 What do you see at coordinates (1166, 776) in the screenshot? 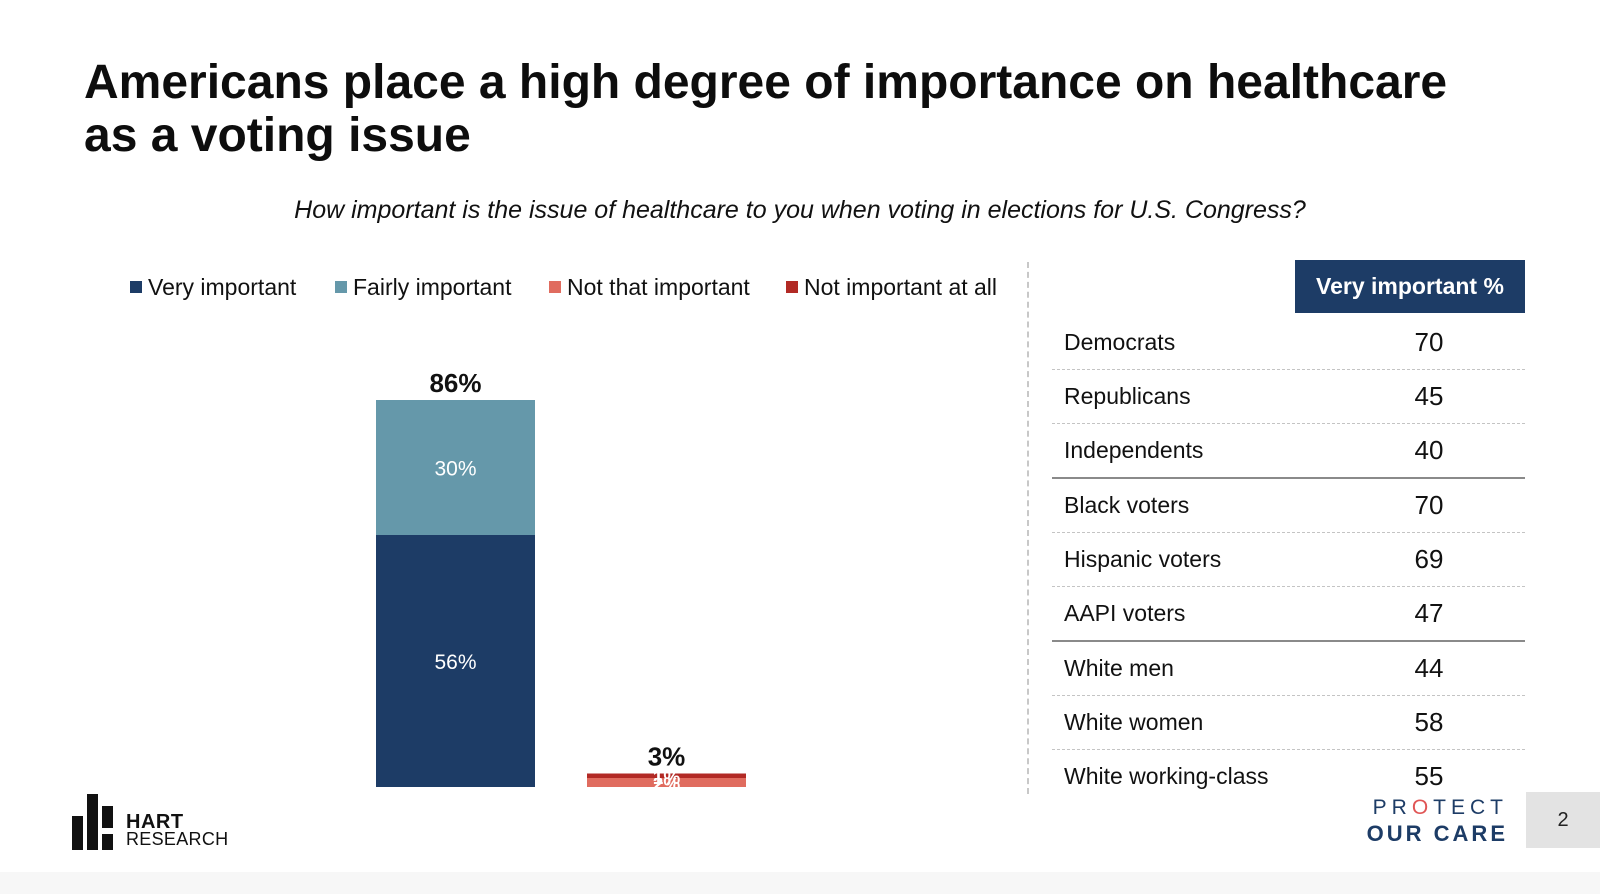
I see `row-label: White working-class` at bounding box center [1166, 776].